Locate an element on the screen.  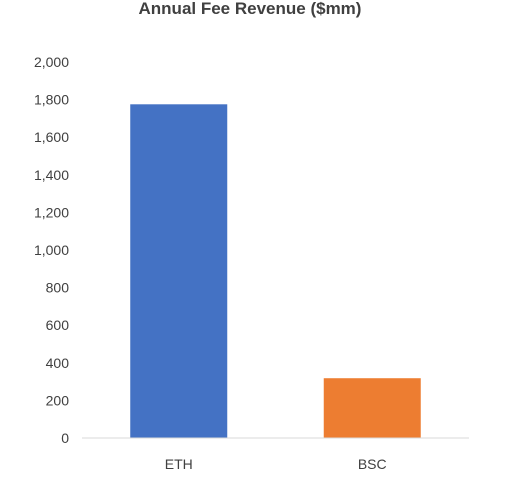
y-tick-label: 600 is located at coordinates (58, 325).